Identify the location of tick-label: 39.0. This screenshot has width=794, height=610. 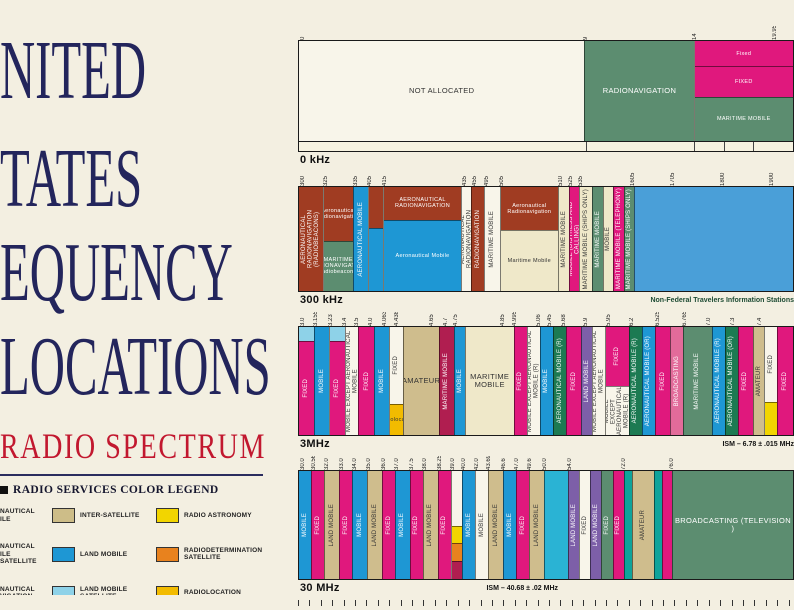
(452, 464).